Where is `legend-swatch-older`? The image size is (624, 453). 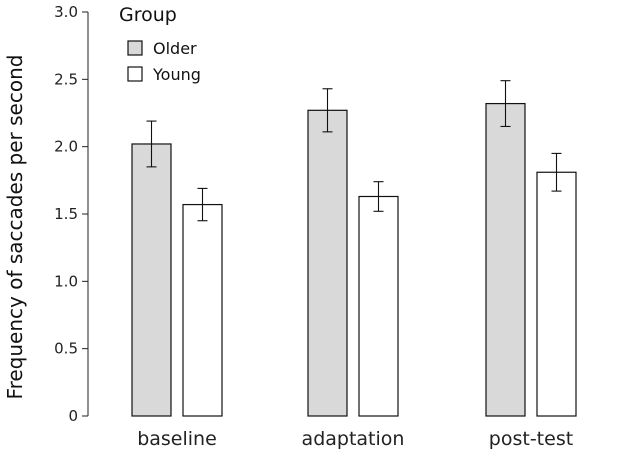 legend-swatch-older is located at coordinates (135, 48).